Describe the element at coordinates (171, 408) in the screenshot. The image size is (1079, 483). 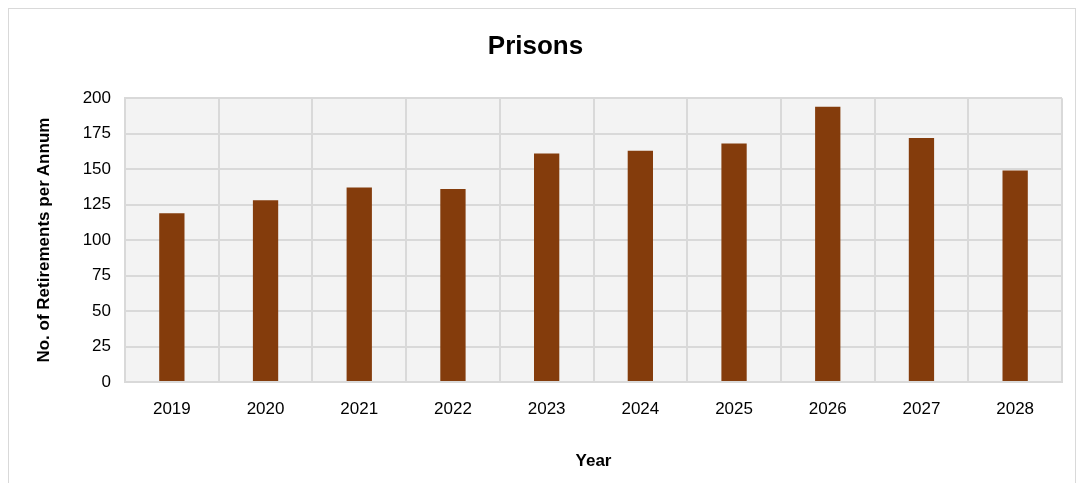
I see `x-tick-label: 2019` at that location.